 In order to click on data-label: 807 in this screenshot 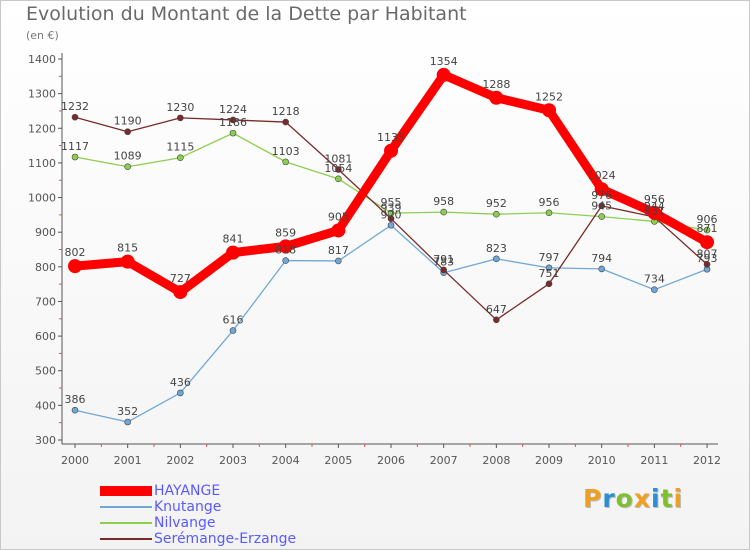, I will do `click(707, 253)`.